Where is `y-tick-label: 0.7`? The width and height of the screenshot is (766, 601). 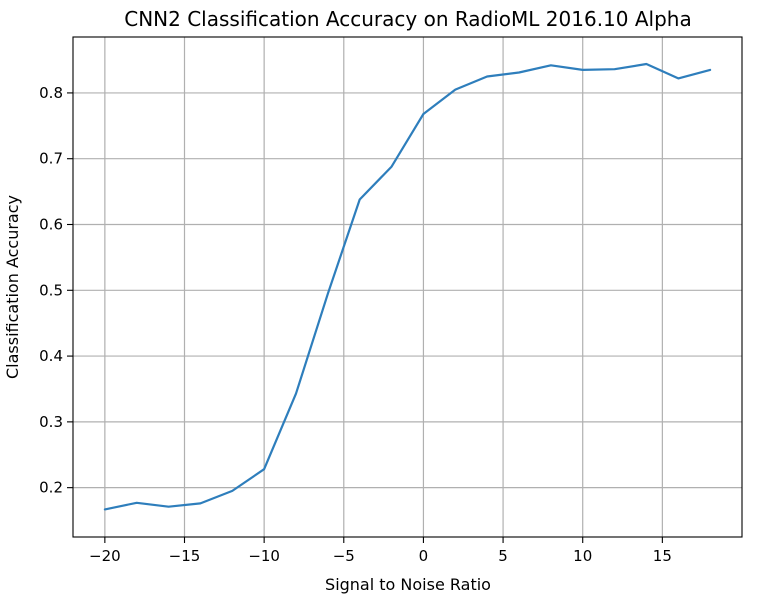 y-tick-label: 0.7 is located at coordinates (51, 159).